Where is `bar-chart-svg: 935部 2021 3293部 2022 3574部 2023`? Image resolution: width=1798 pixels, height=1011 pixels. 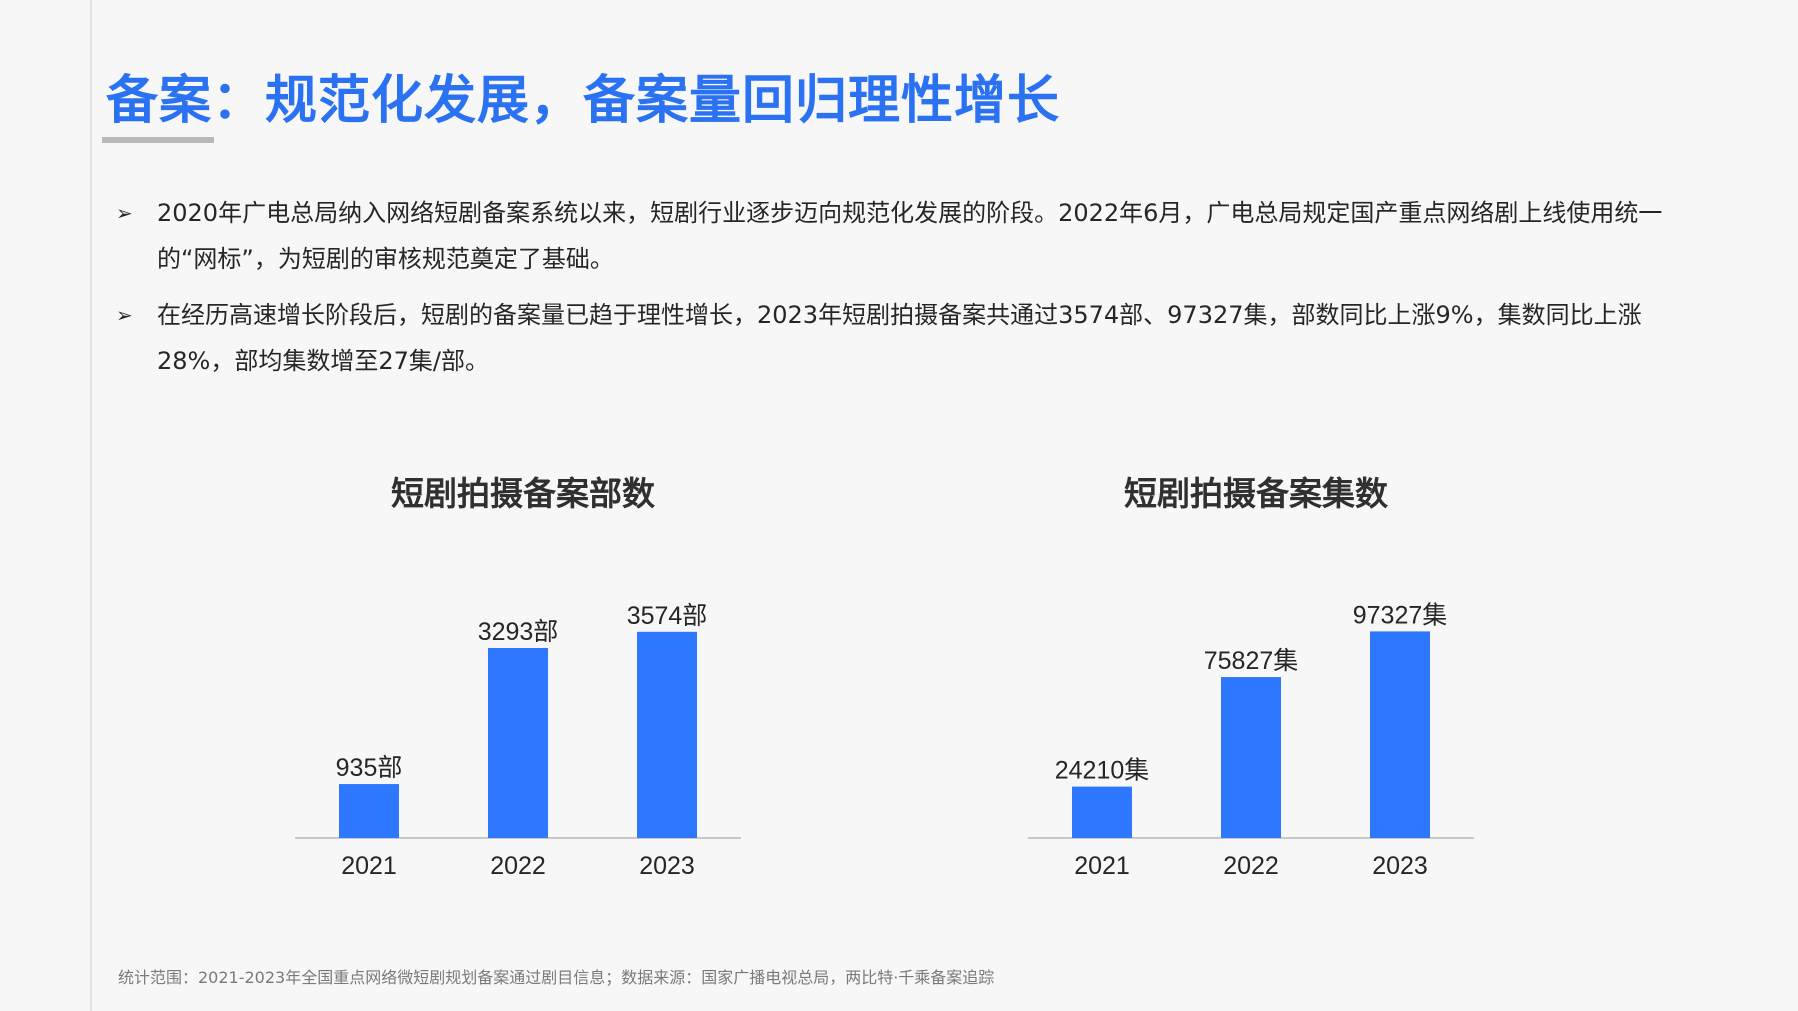 bar-chart-svg: 935部 2021 3293部 2022 3574部 2023 is located at coordinates (518, 741).